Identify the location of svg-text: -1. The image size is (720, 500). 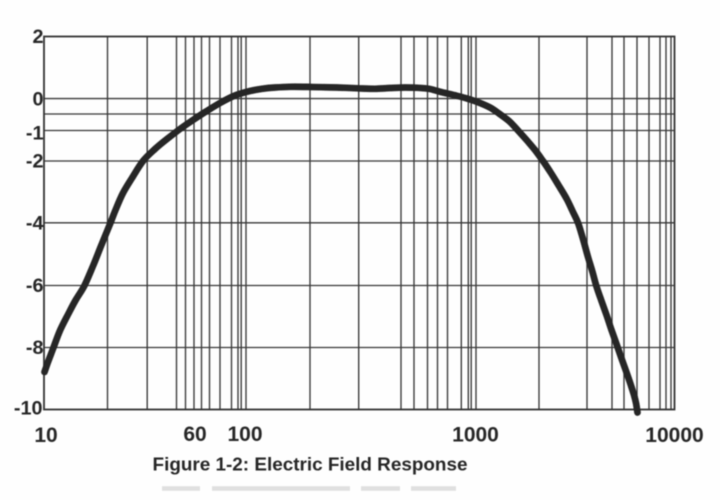
(35, 134).